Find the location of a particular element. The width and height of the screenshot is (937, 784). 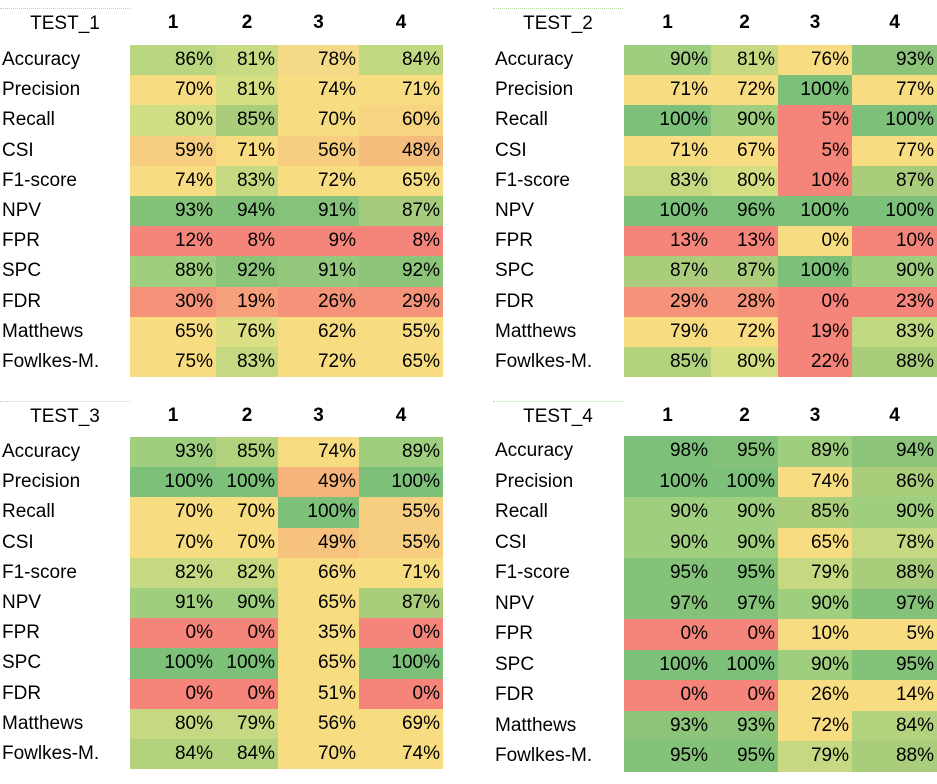

table-row: FPR 13% 13% 0% 10% is located at coordinates (715, 241).